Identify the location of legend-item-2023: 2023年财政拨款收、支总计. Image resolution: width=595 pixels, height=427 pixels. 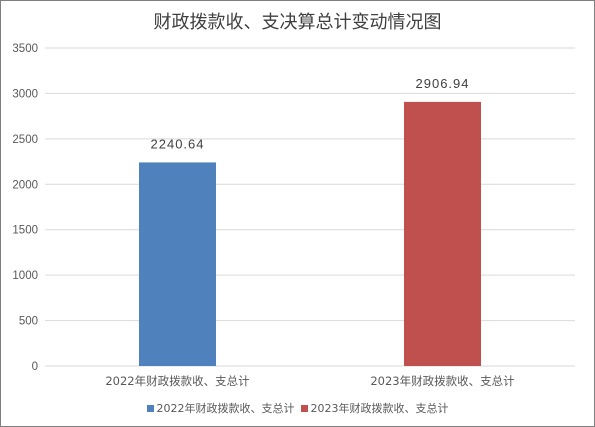
(374, 408).